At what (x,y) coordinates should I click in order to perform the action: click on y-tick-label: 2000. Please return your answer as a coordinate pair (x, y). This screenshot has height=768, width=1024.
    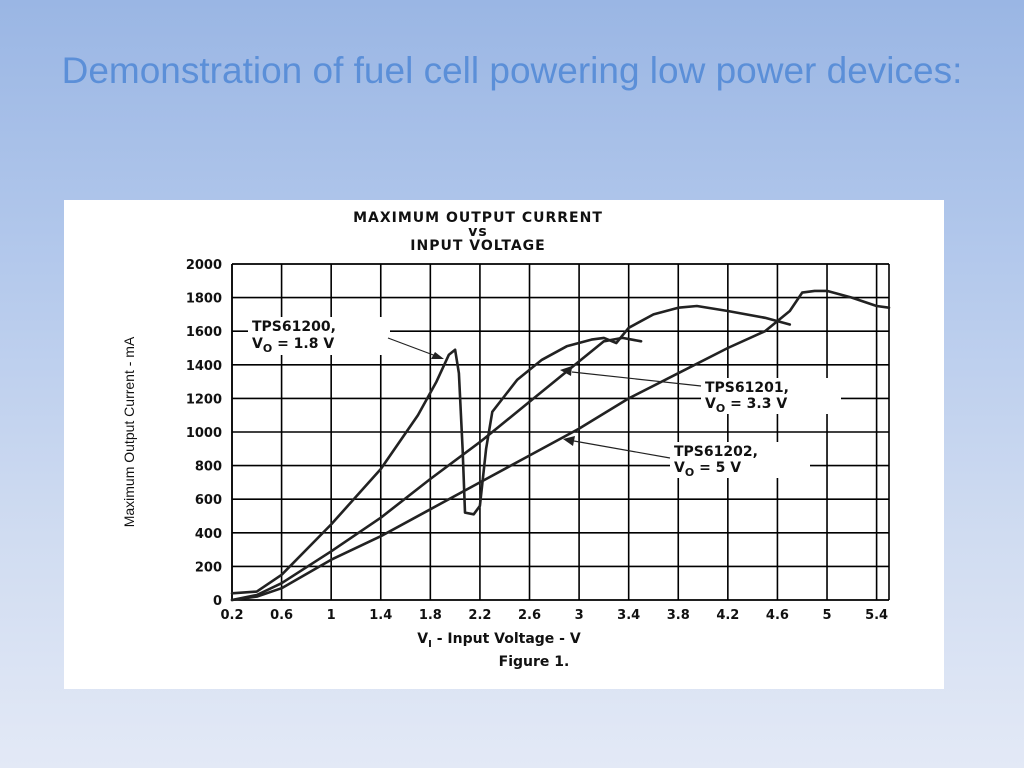
    Looking at the image, I should click on (204, 265).